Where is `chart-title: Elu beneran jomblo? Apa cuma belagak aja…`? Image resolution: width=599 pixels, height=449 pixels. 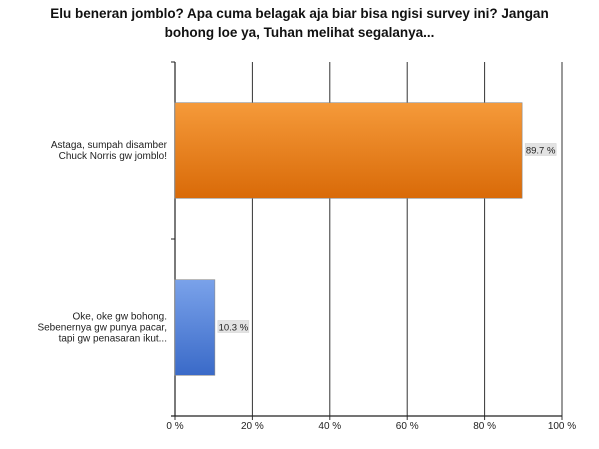
chart-title: Elu beneran jomblo? Apa cuma belagak aja… is located at coordinates (299, 23).